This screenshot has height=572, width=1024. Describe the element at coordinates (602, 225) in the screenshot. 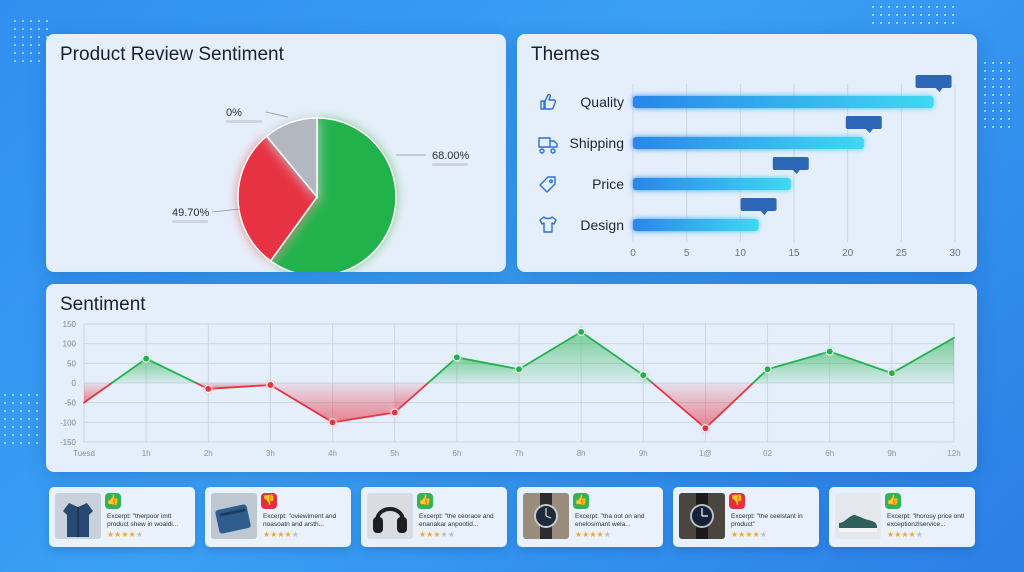

I see `bar-category-label: Design` at that location.